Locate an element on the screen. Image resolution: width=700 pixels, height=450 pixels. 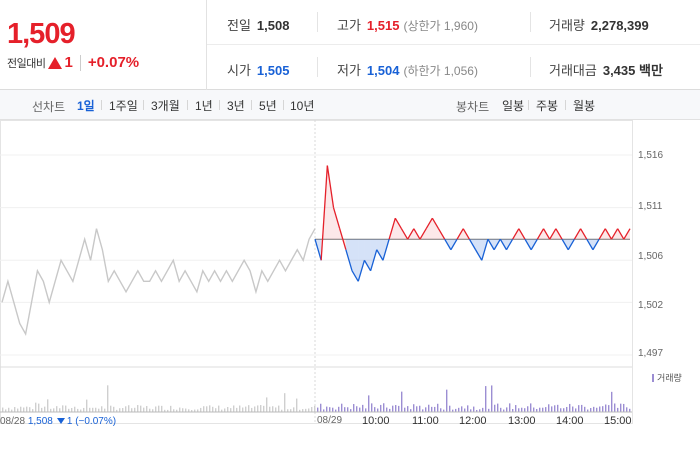
down-arrow-icon is located at coordinates (60, 421).